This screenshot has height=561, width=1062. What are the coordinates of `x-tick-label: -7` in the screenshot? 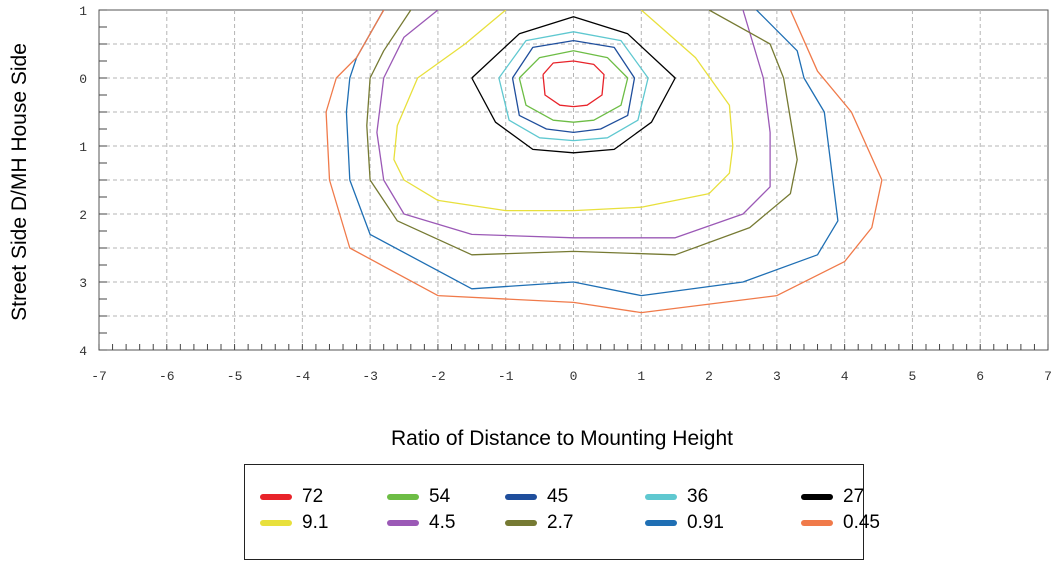 It's located at (99, 376).